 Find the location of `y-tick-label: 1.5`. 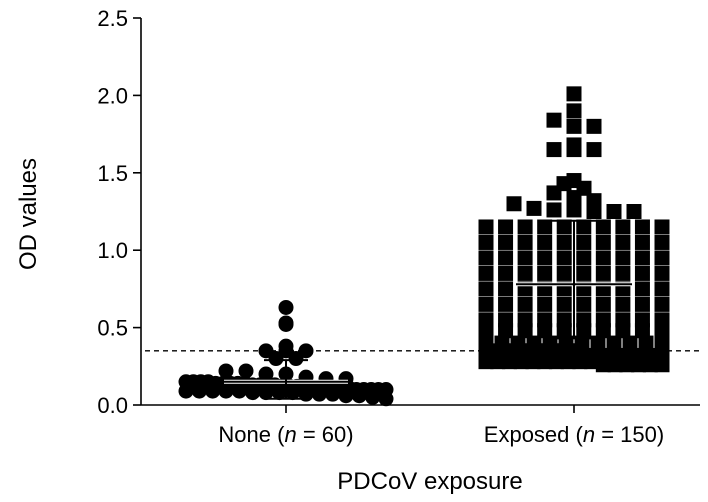

y-tick-label: 1.5 is located at coordinates (112, 173).